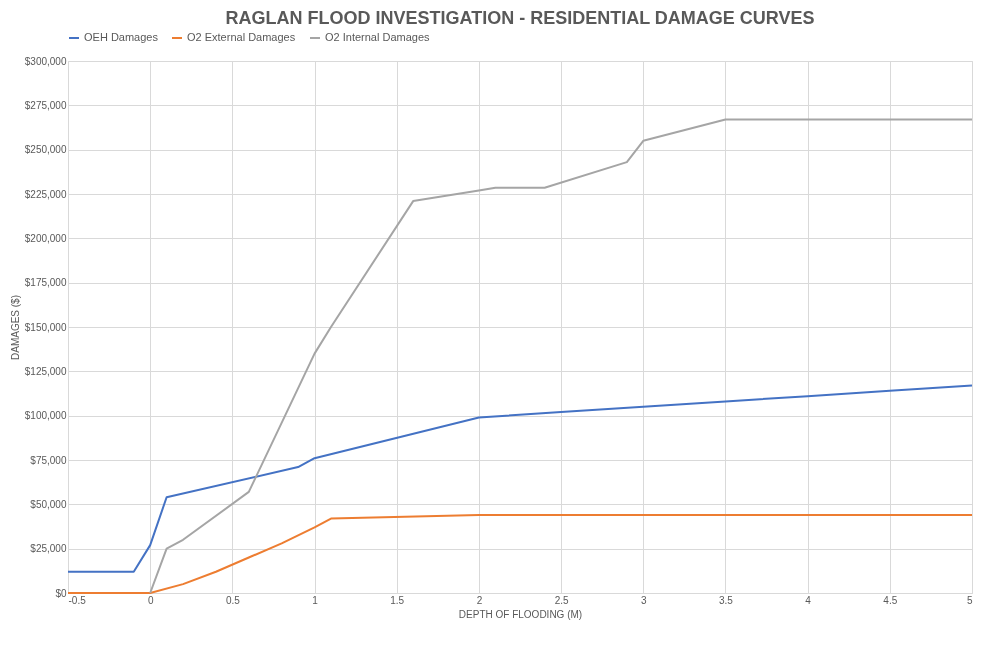 The image size is (1003, 649). Describe the element at coordinates (121, 37) in the screenshot. I see `legend-label: OEH Damages` at that location.